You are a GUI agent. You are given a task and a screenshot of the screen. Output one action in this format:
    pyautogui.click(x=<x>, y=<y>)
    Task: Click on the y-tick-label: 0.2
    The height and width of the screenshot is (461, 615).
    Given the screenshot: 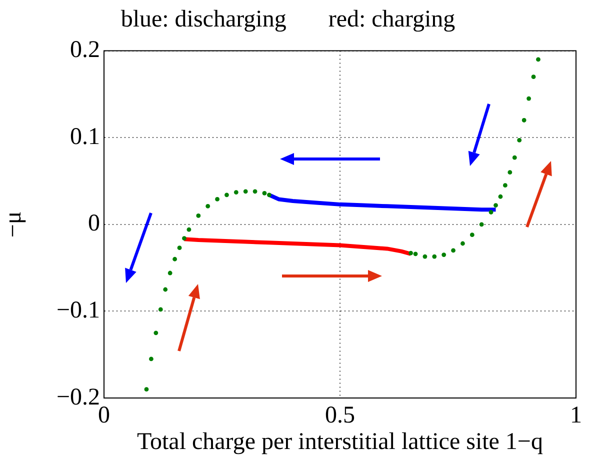 What is the action you would take?
    pyautogui.click(x=85, y=50)
    